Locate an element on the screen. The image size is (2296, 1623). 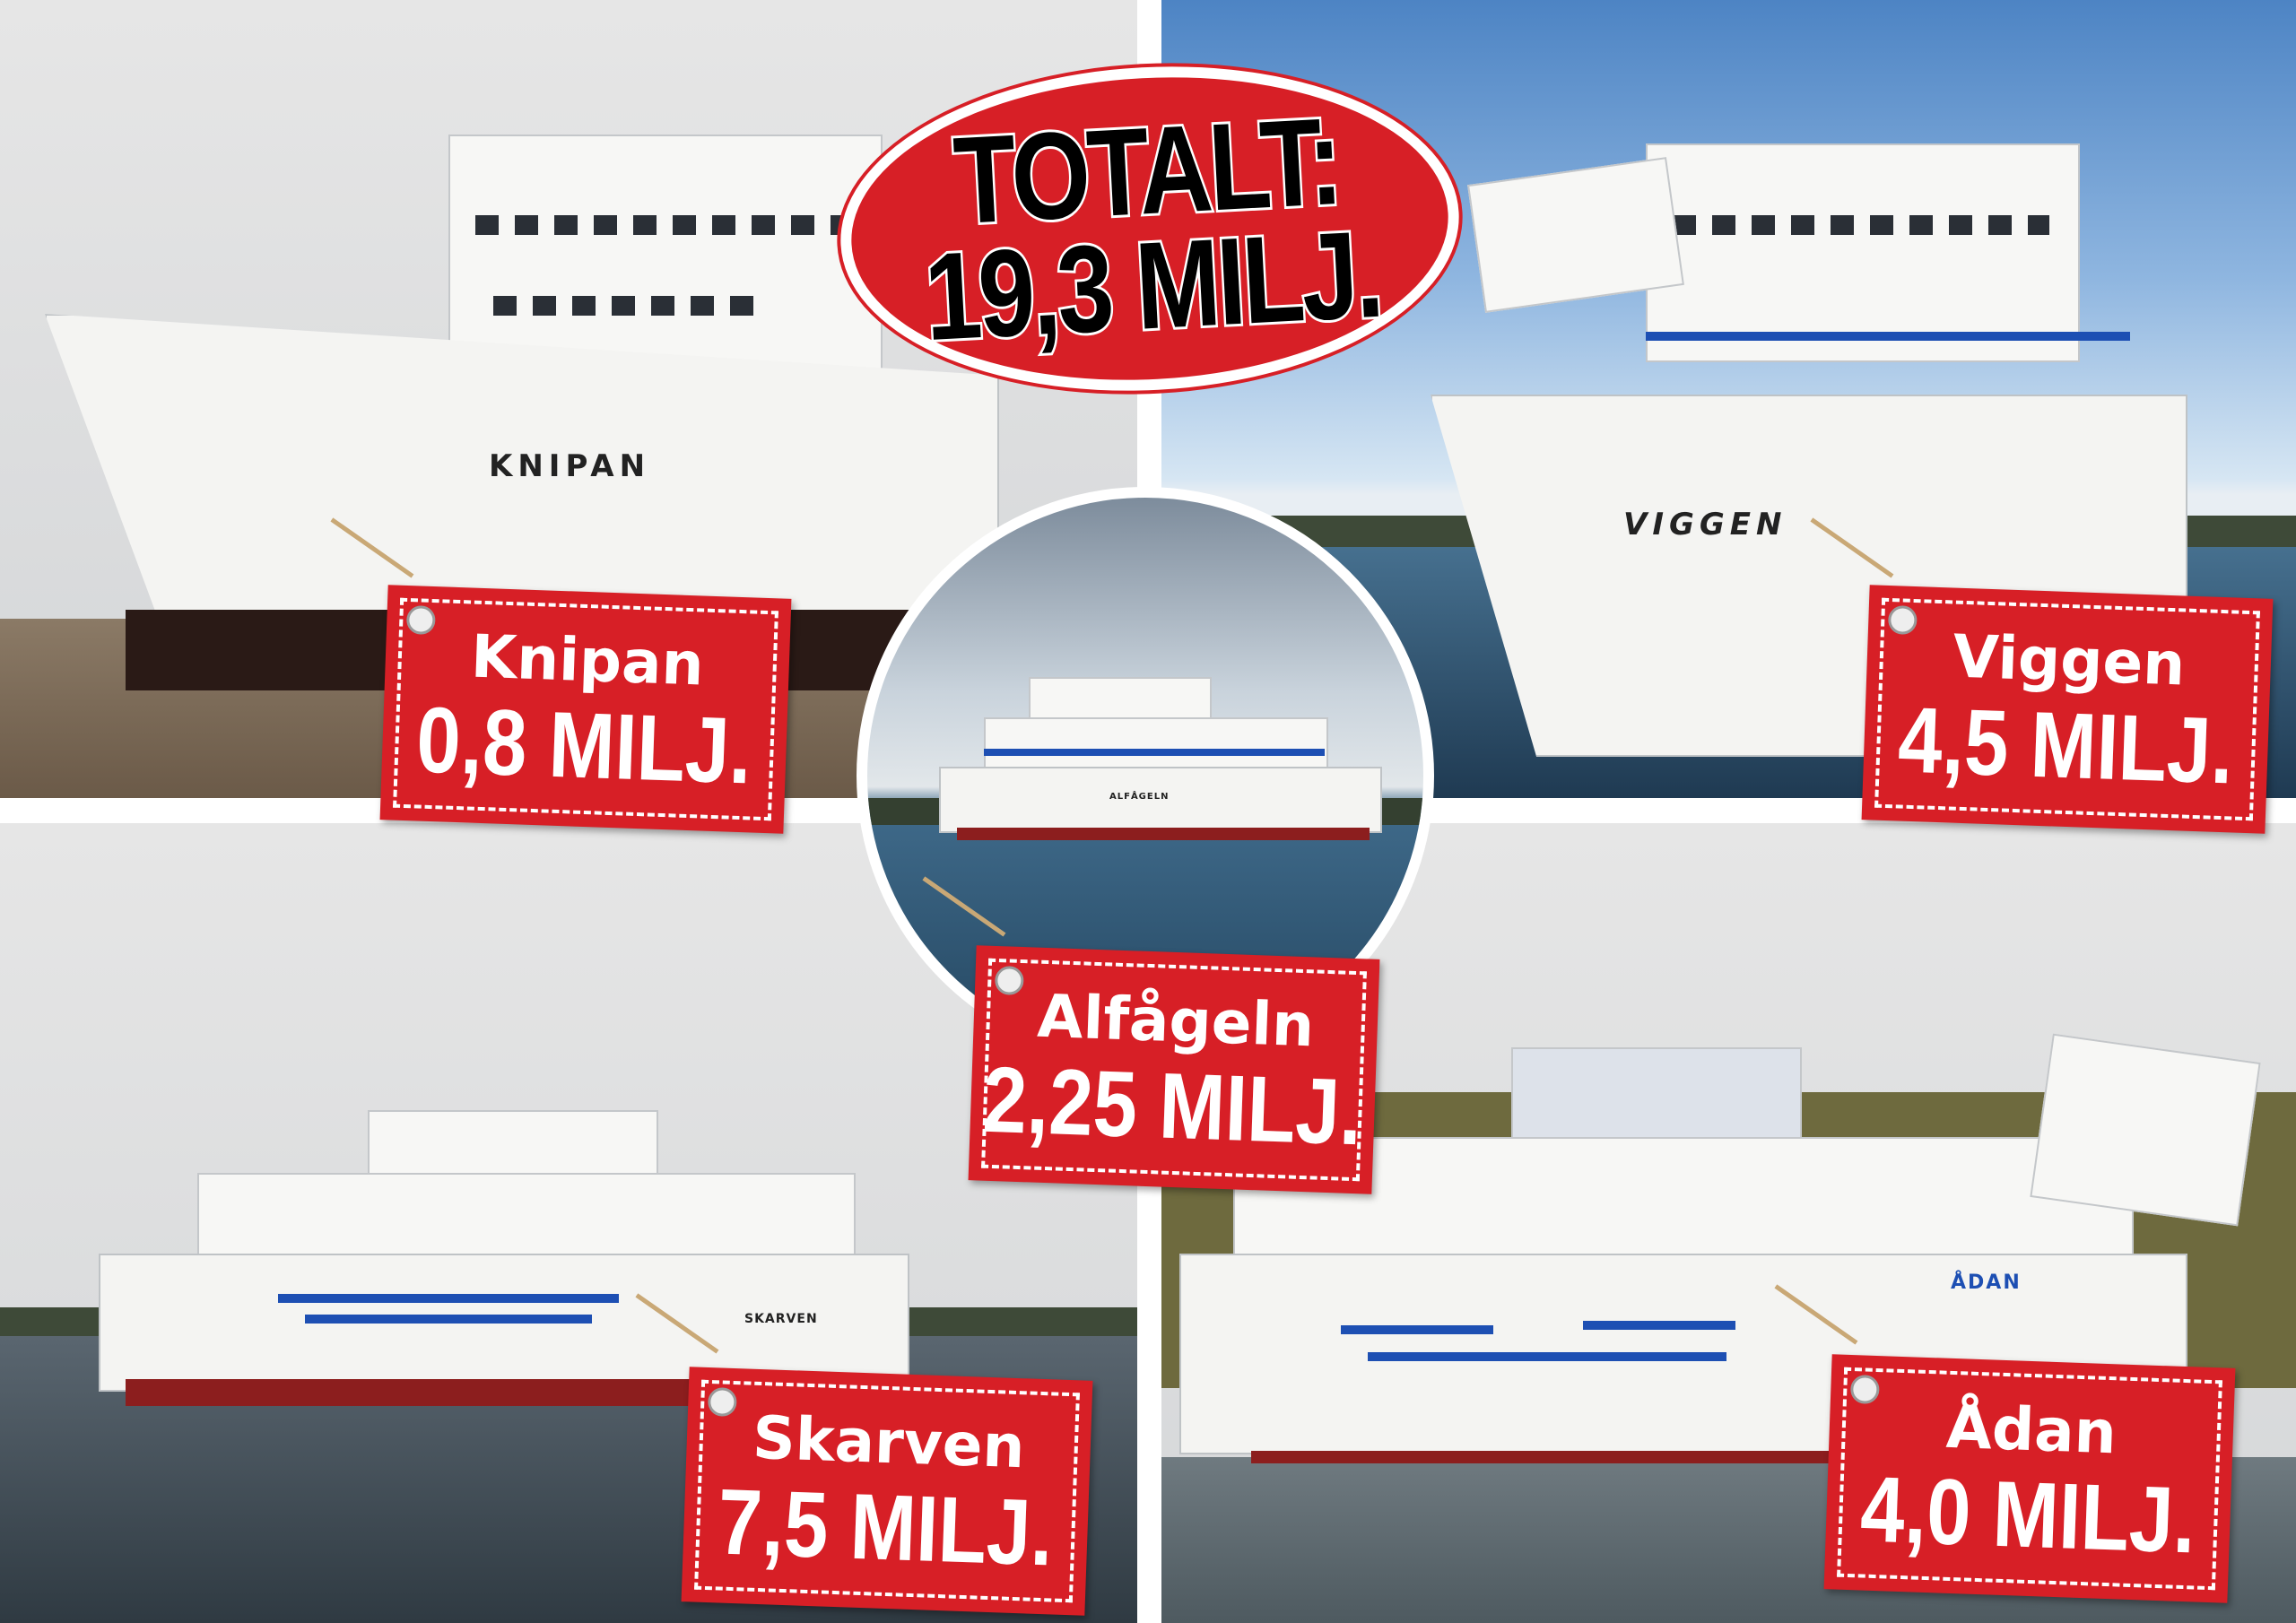
price-tag-adan: Ådan 4,0 MILJ. is located at coordinates (2029, 1478).